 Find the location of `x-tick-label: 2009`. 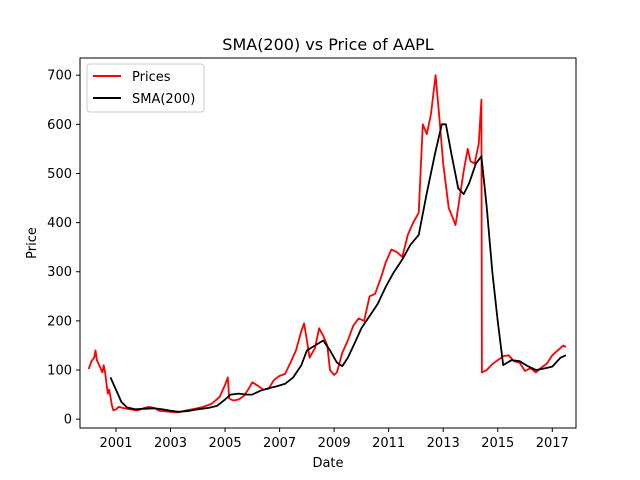

x-tick-label: 2009 is located at coordinates (334, 443).